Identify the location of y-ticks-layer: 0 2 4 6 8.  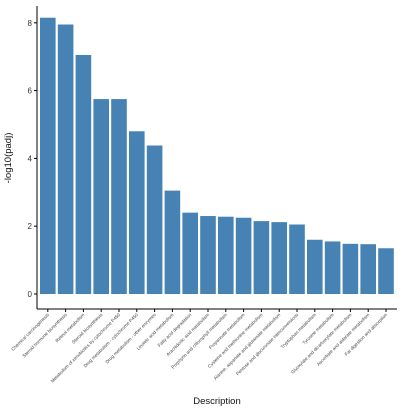
(32, 159).